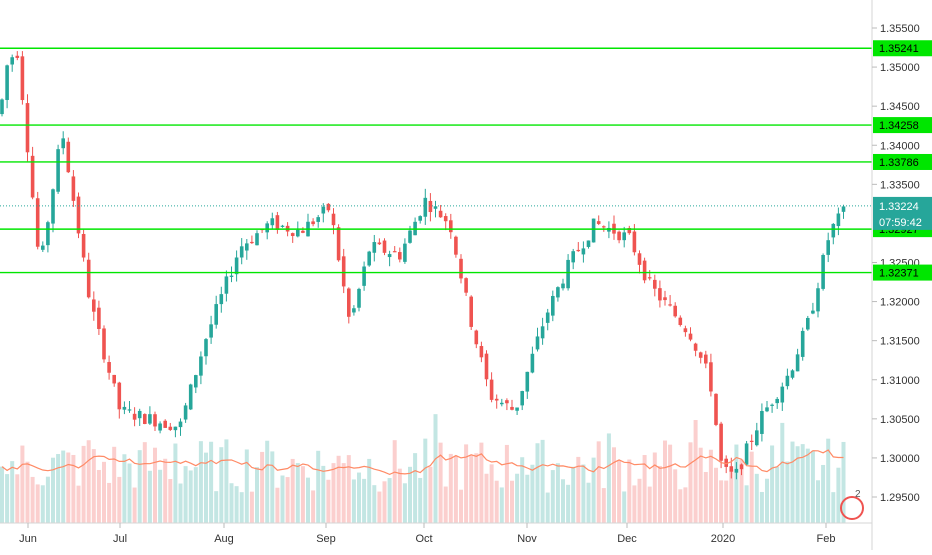  I want to click on time-tick-label: Feb, so click(826, 539).